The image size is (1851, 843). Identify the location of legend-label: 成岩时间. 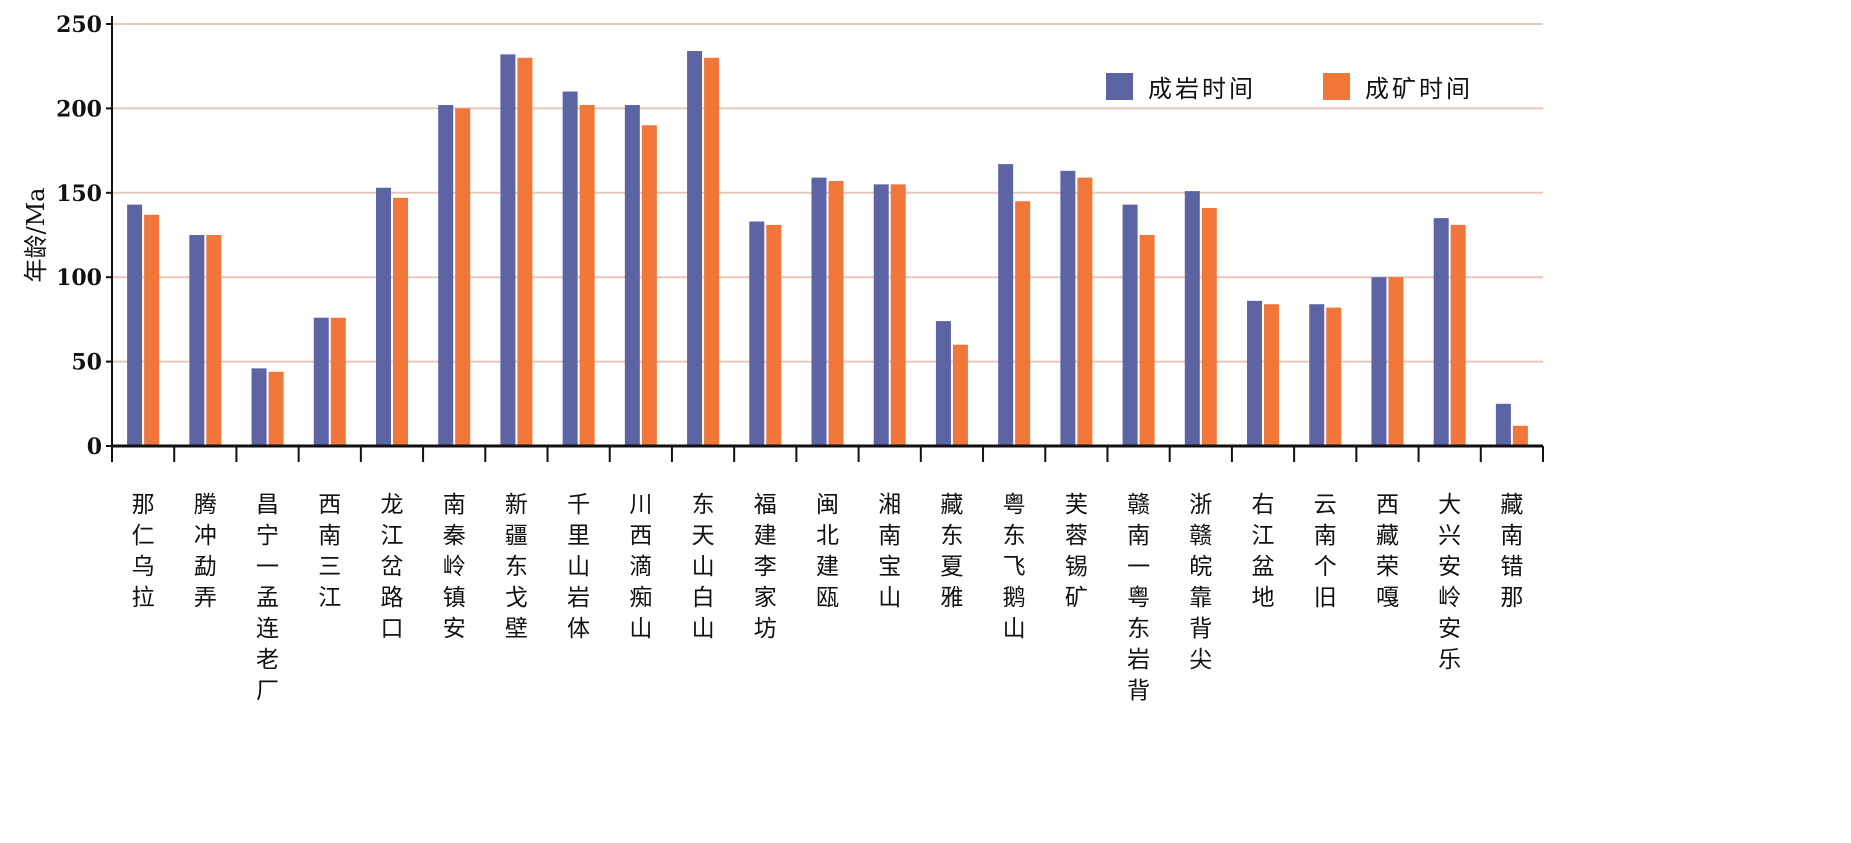
(1202, 89).